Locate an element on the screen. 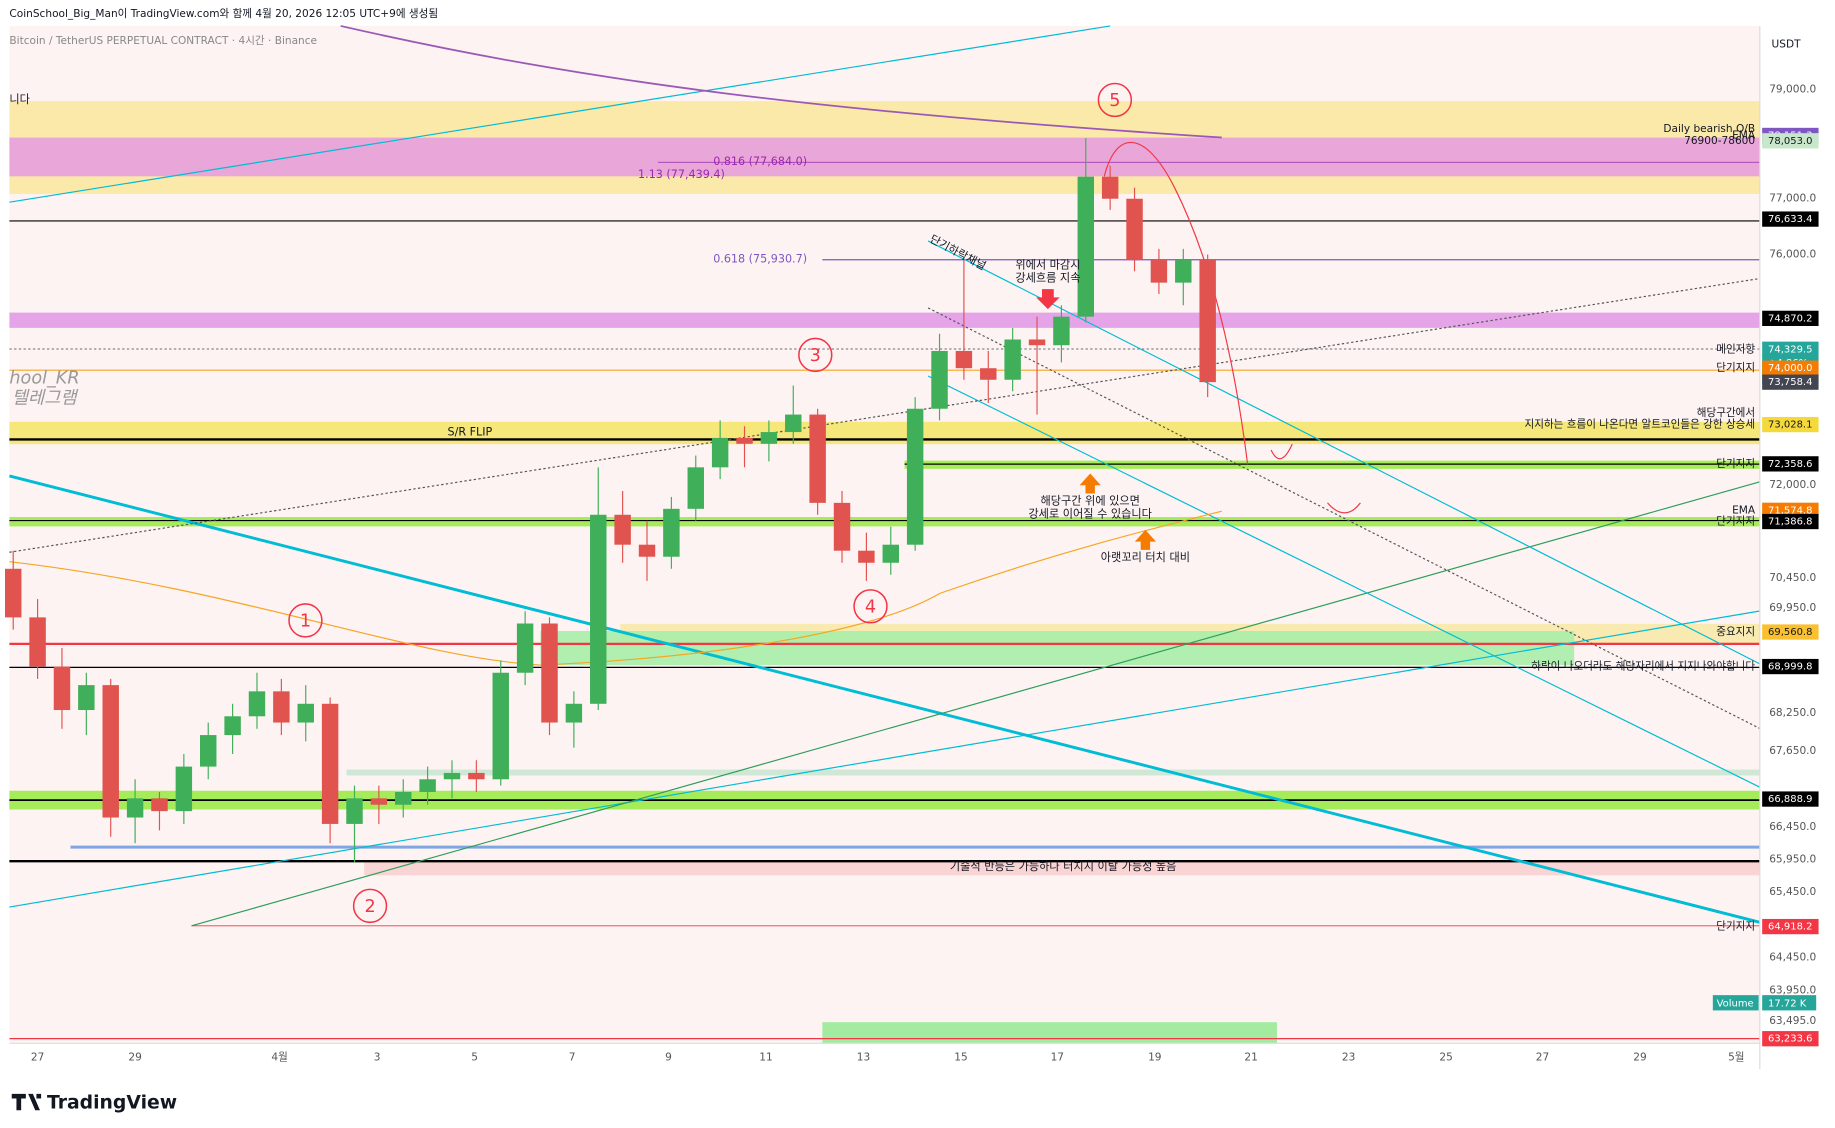 This screenshot has height=1128, width=1835. date-label: 11 is located at coordinates (765, 1057).